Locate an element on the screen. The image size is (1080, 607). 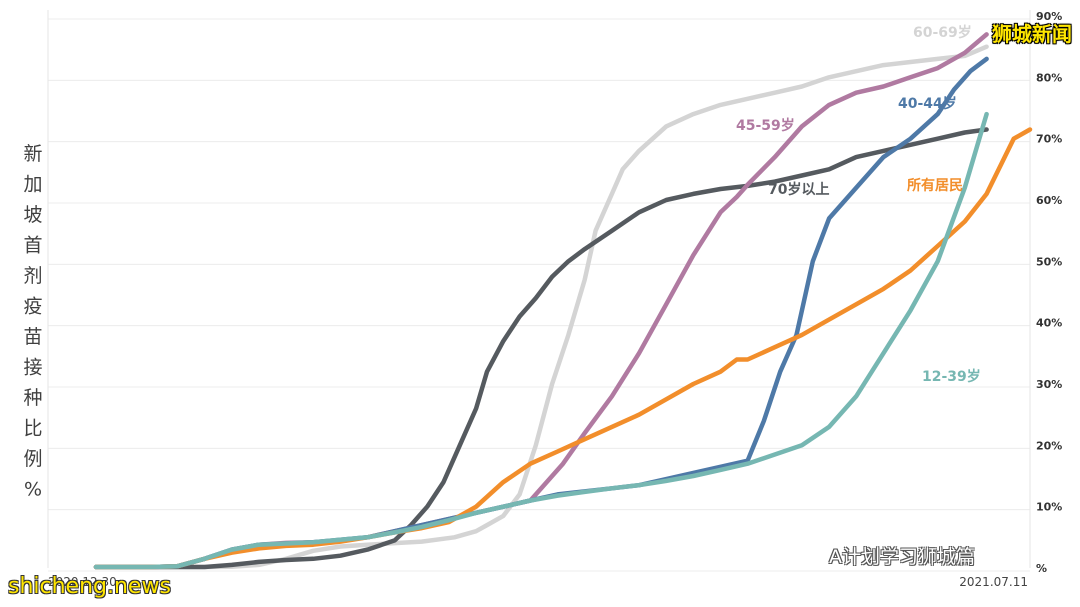
series-label-3: 40-44岁 is located at coordinates (927, 103).